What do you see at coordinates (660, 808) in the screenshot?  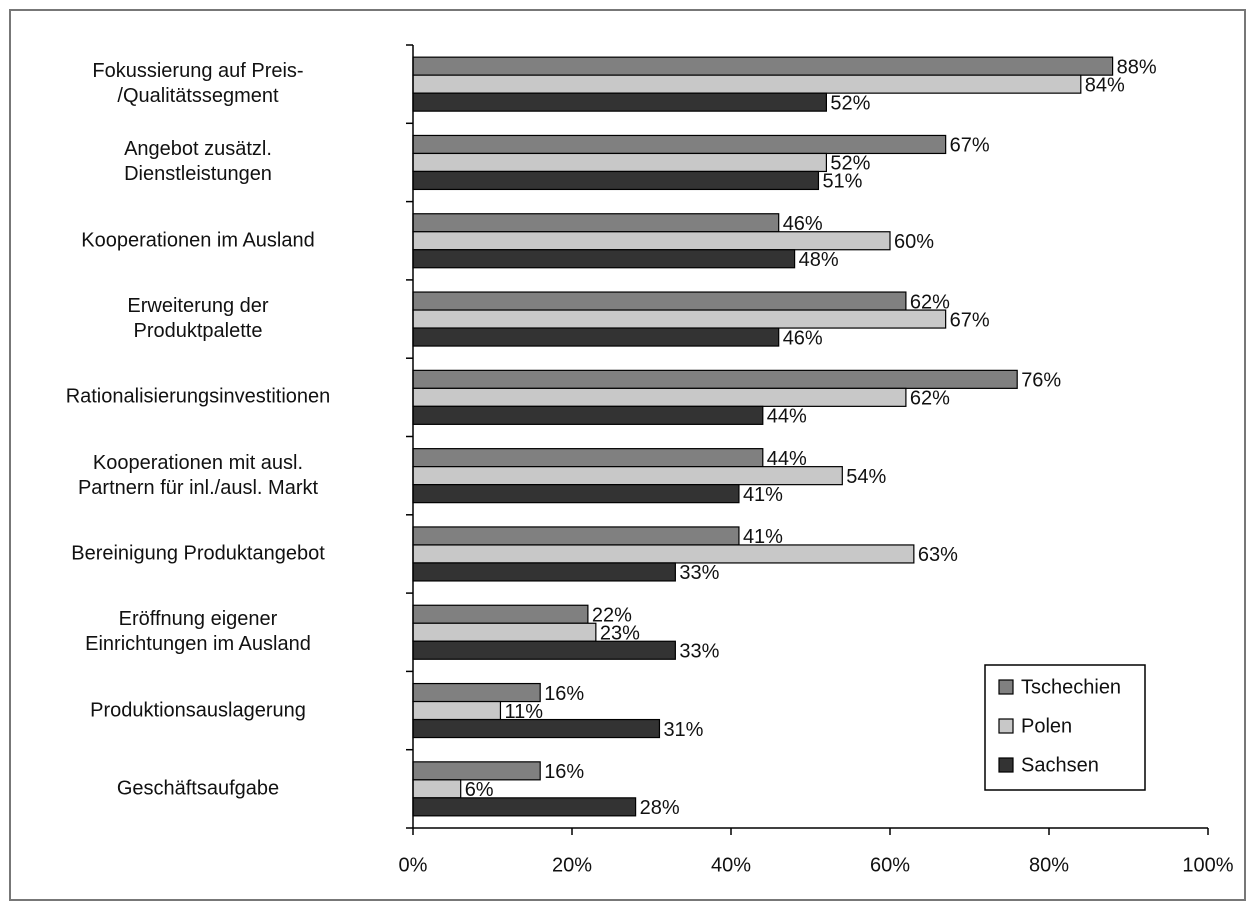 I see `value-label: 28%` at bounding box center [660, 808].